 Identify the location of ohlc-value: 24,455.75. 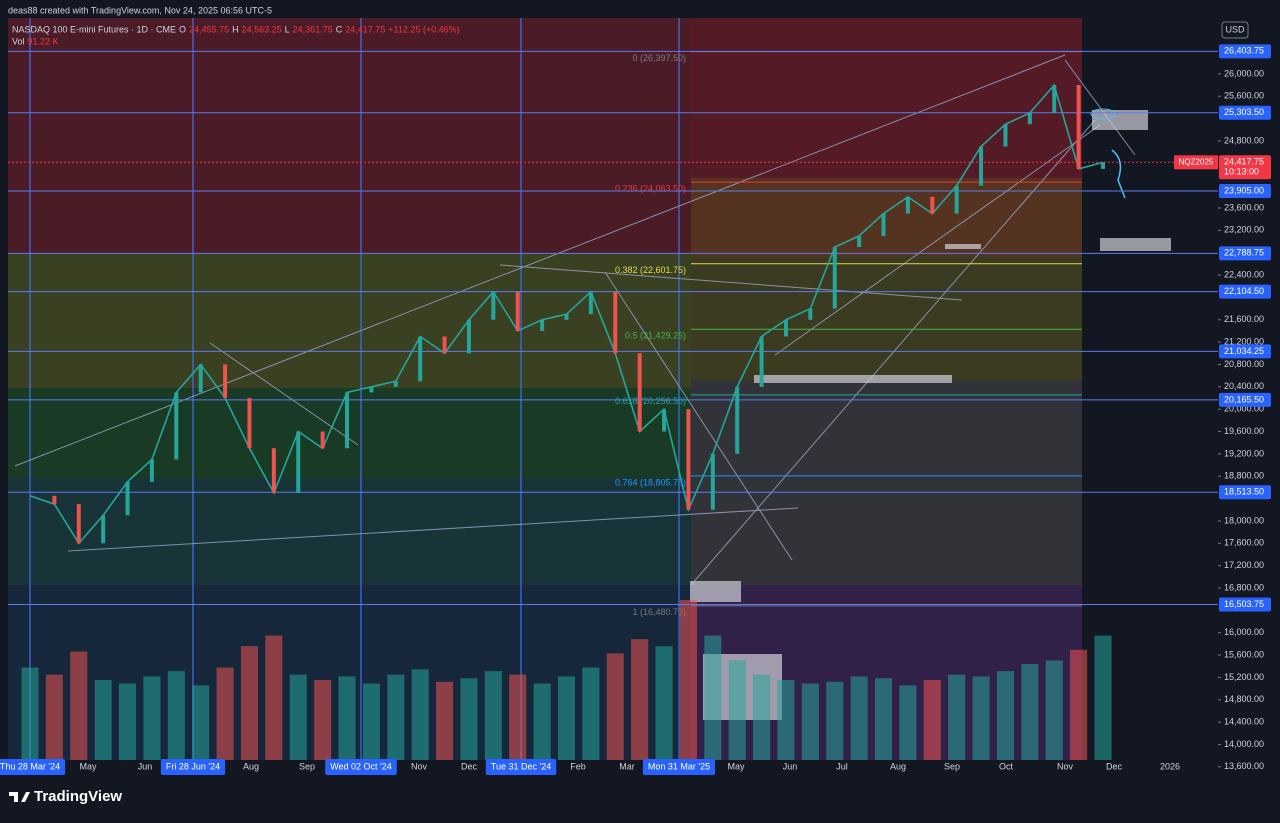
(209, 29).